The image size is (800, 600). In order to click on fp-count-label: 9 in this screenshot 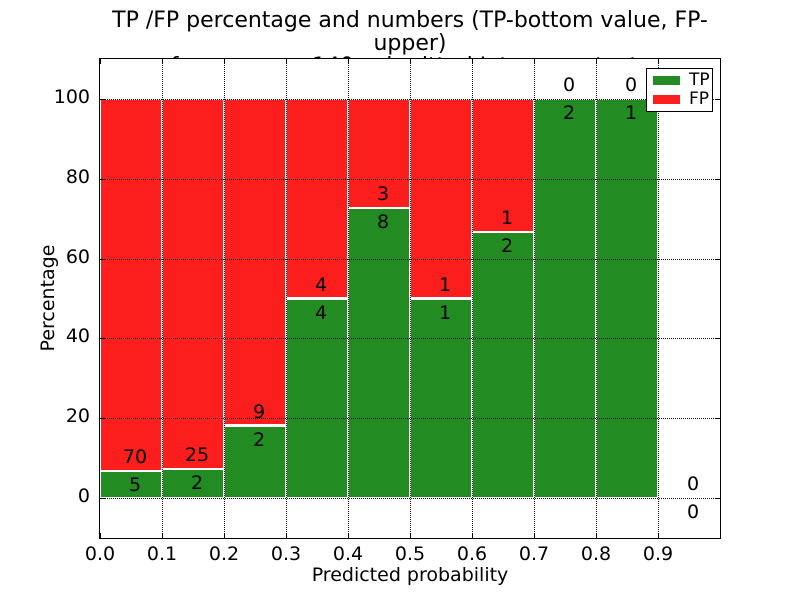, I will do `click(259, 411)`.